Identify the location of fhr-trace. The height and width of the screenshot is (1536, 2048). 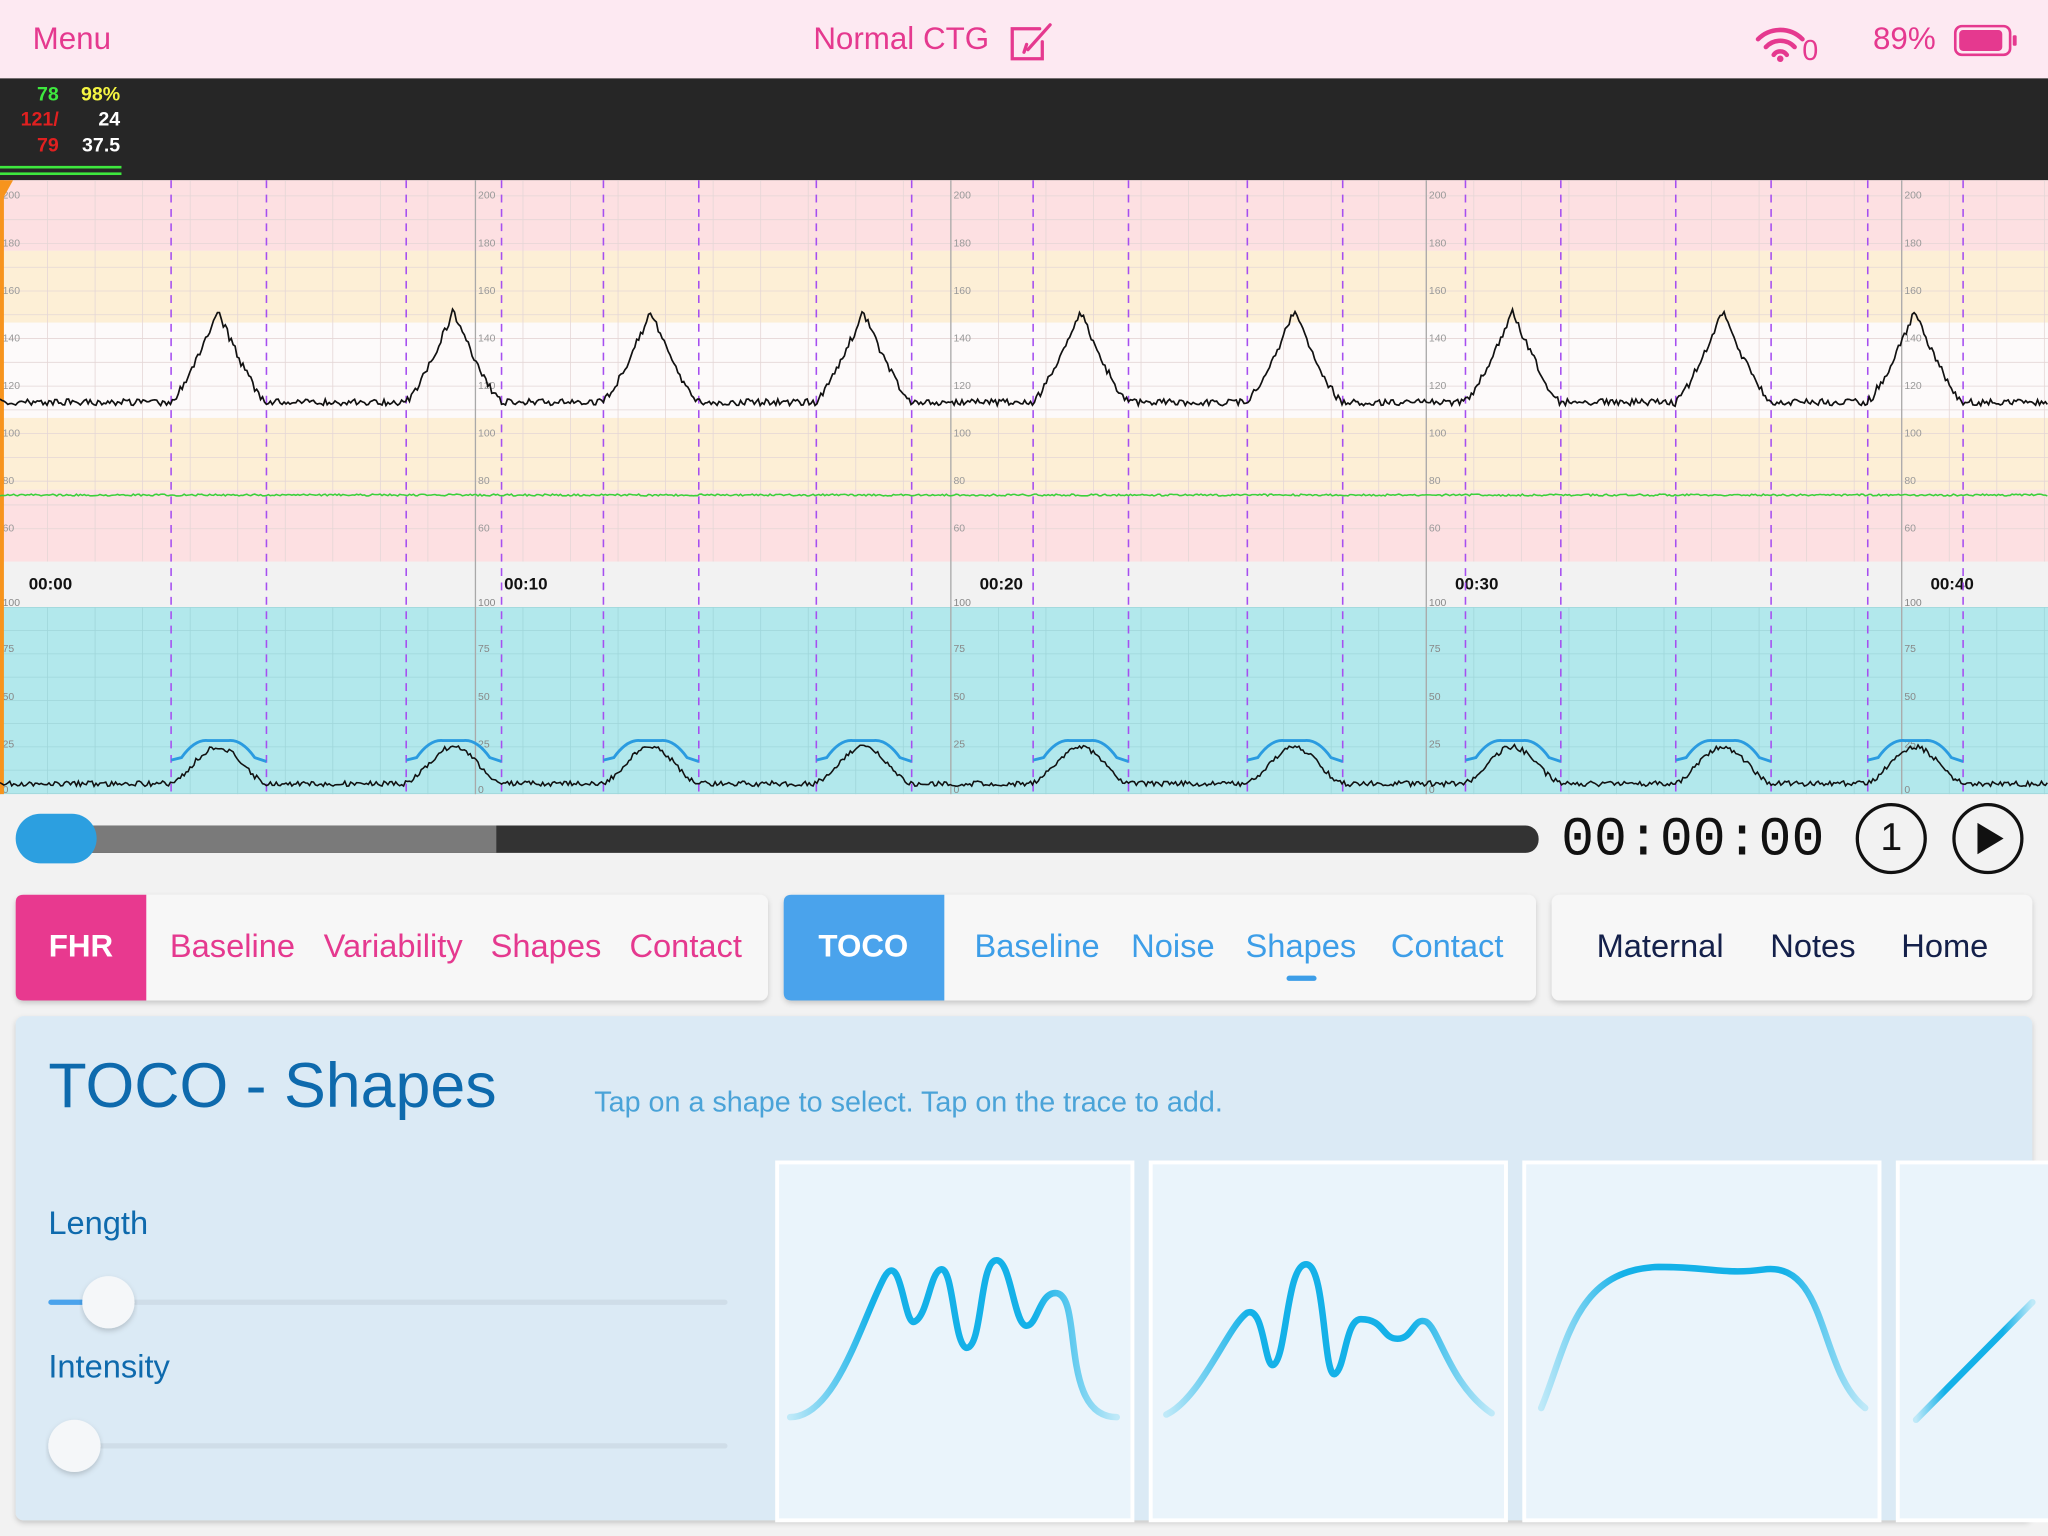
(1024, 357).